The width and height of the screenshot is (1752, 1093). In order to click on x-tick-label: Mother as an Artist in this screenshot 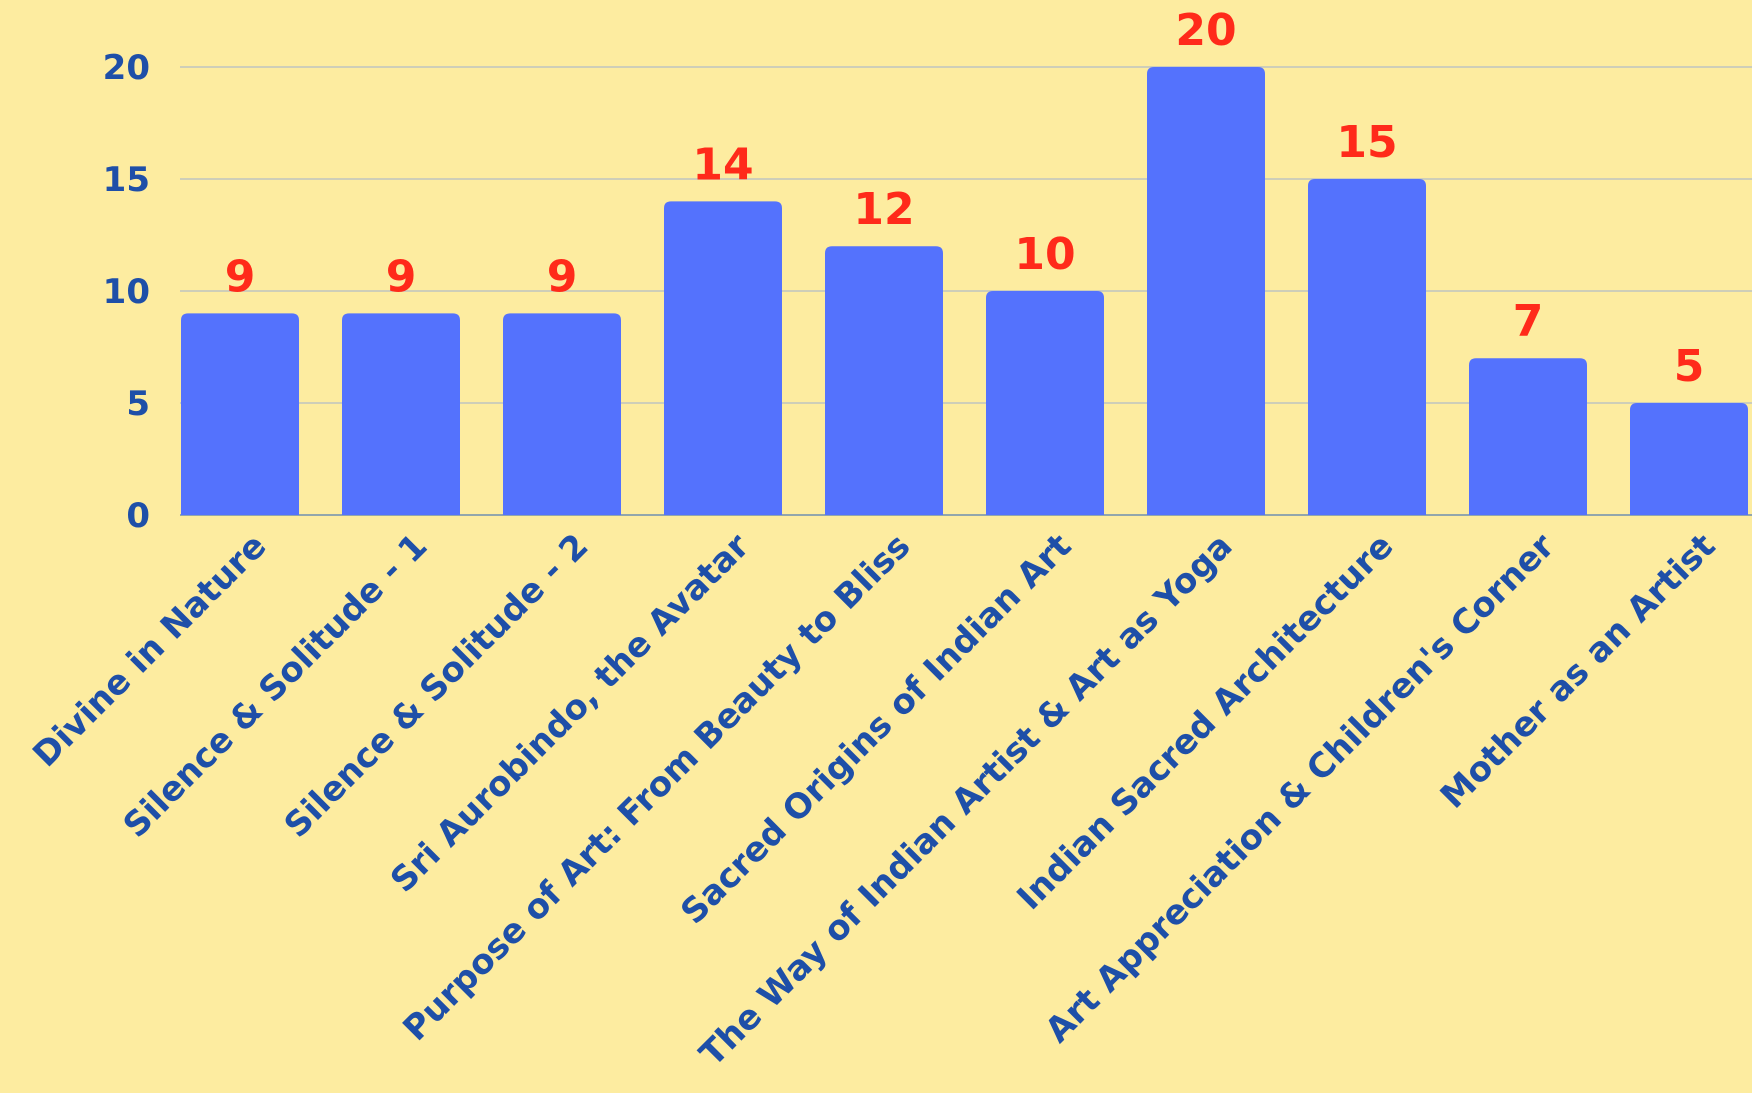, I will do `click(1578, 671)`.